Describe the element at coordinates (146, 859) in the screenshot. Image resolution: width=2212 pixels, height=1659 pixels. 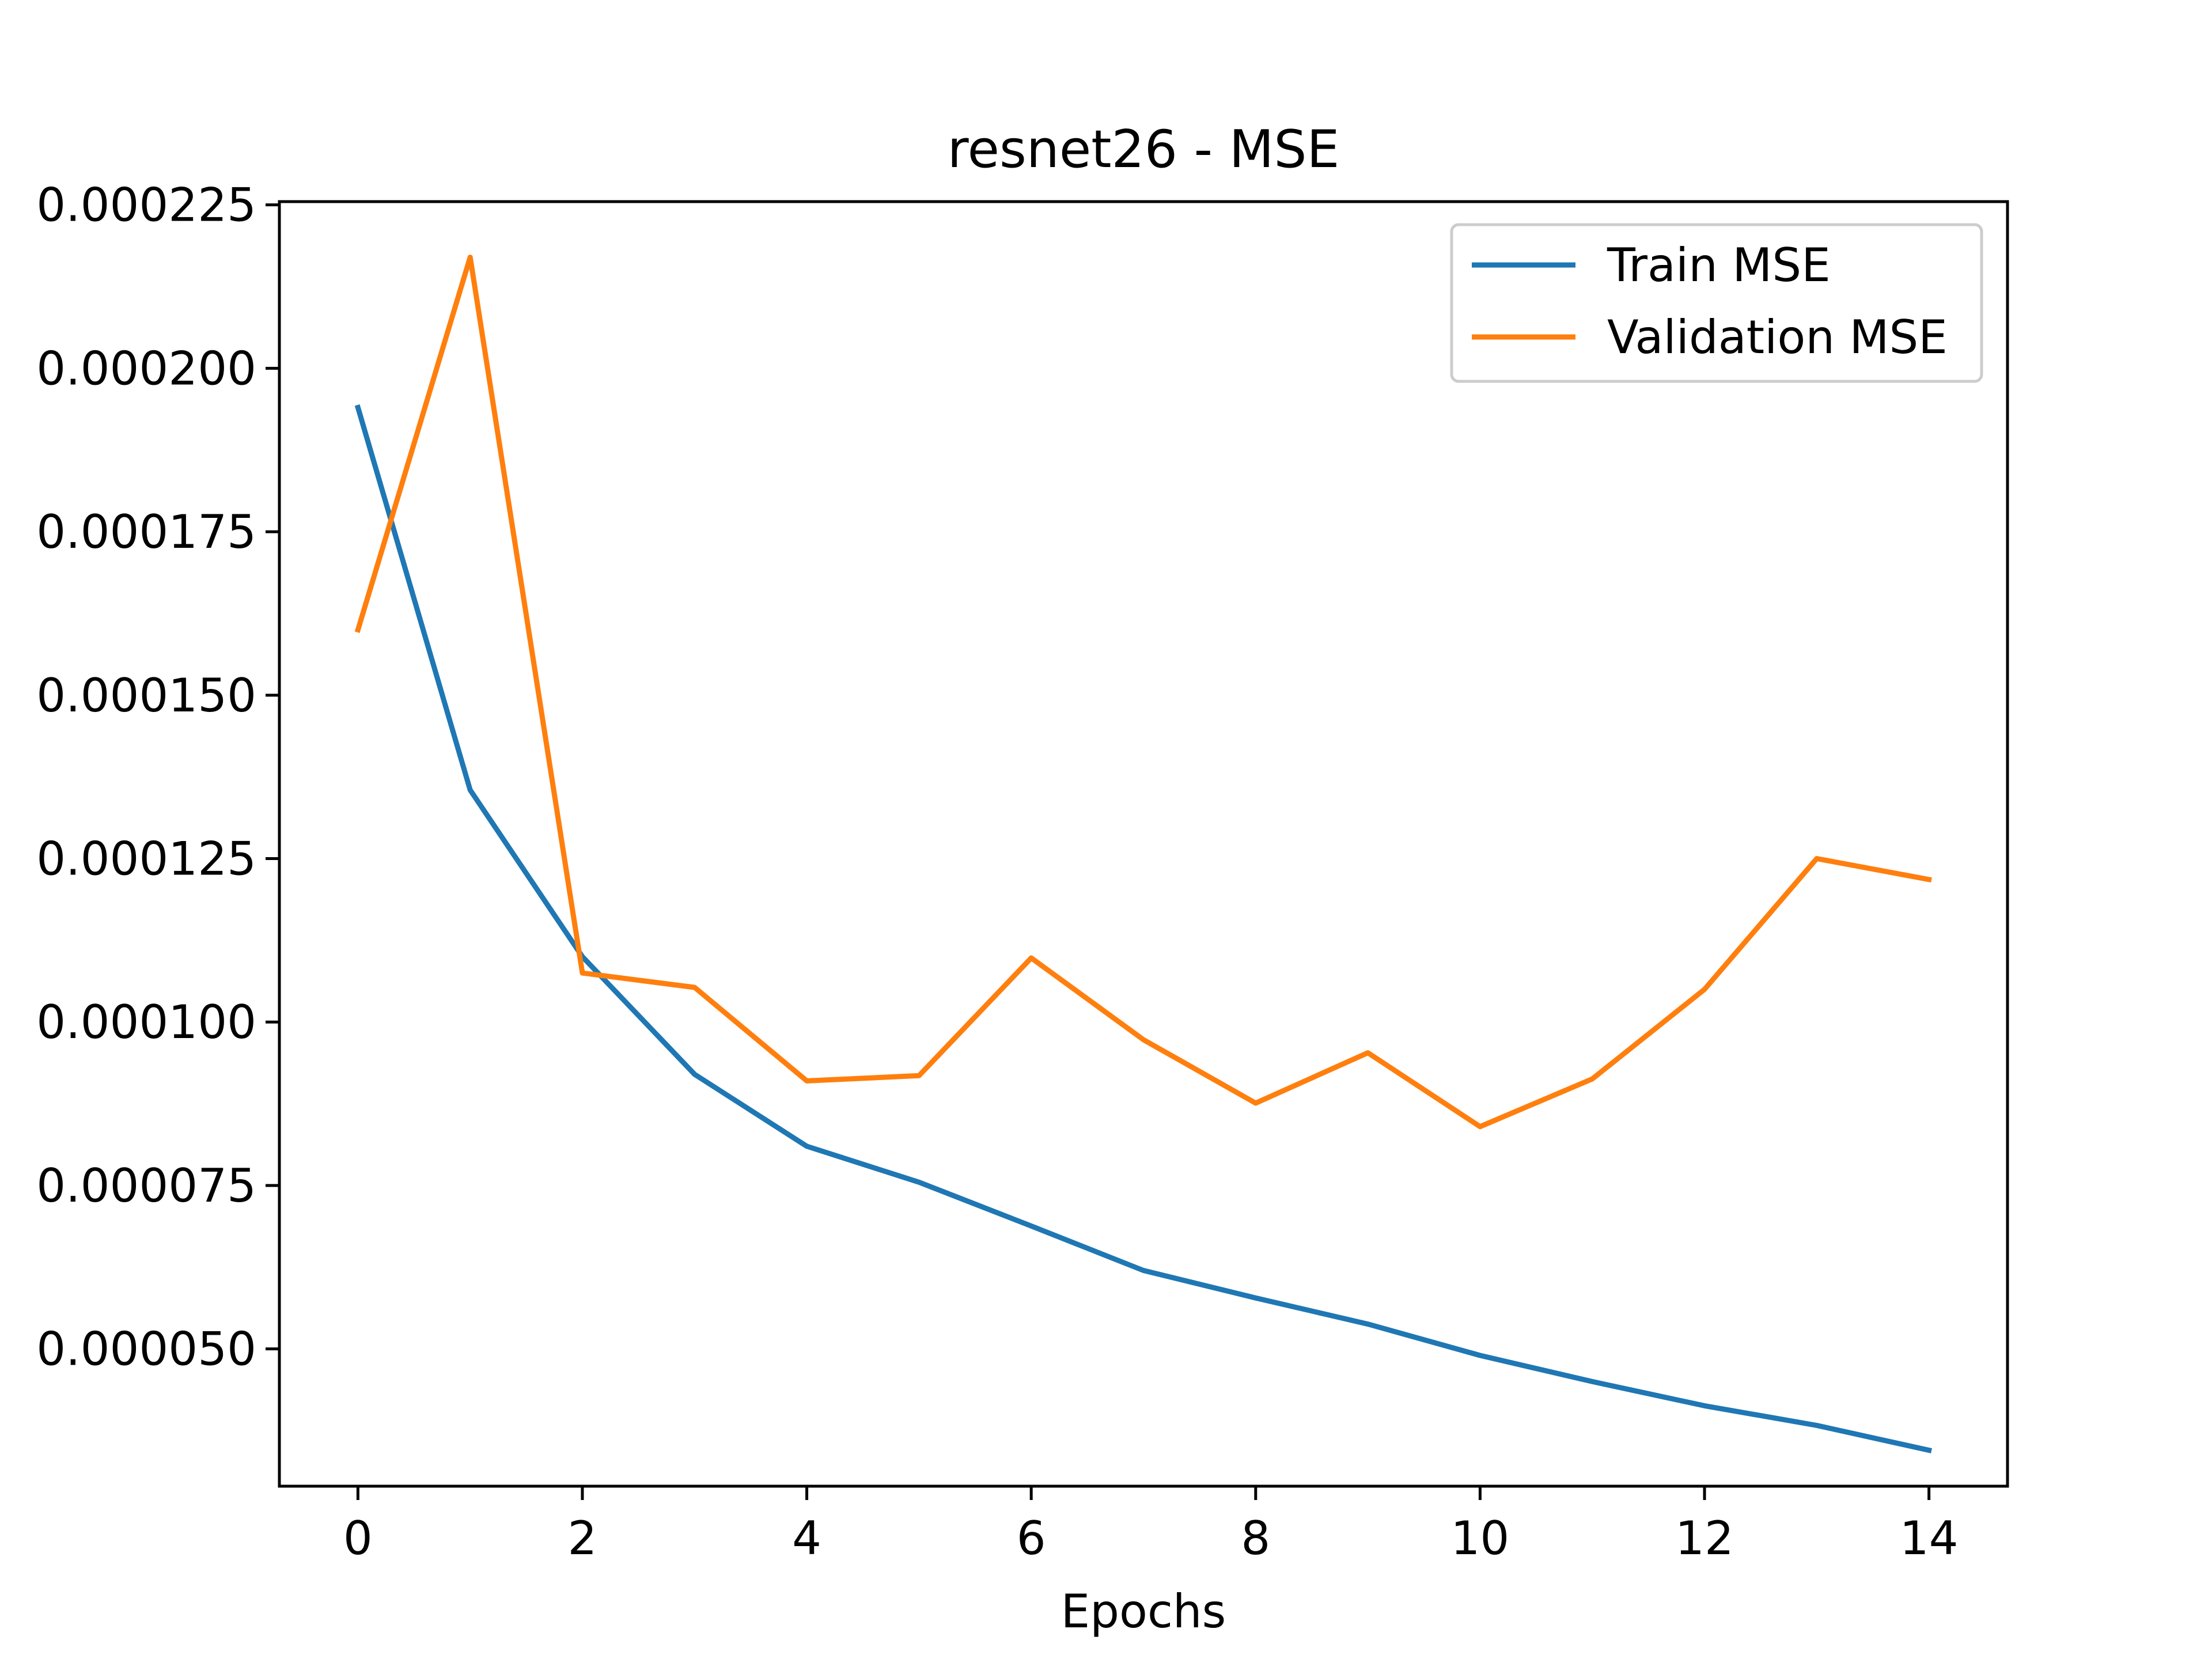
I see `y-tick-label: 0.000125` at that location.